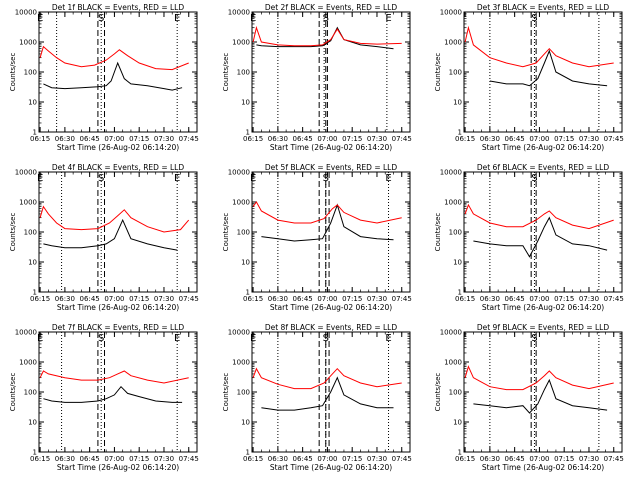  What do you see at coordinates (118, 327) in the screenshot?
I see `chart-title: Det 7f BLACK = Events, RED = LLD` at bounding box center [118, 327].